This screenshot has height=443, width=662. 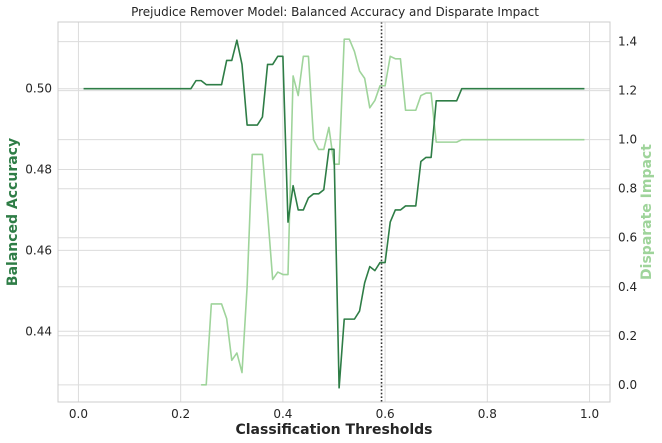 I want to click on x-tick-label: 0.6, so click(x=385, y=414).